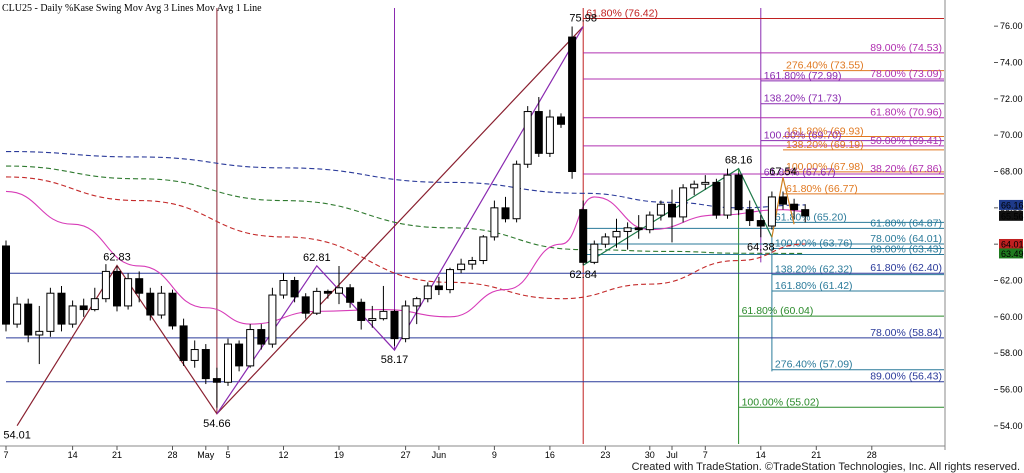 The image size is (1024, 473). Describe the element at coordinates (1012, 216) in the screenshot. I see `price-badge-label: 65.56` at that location.